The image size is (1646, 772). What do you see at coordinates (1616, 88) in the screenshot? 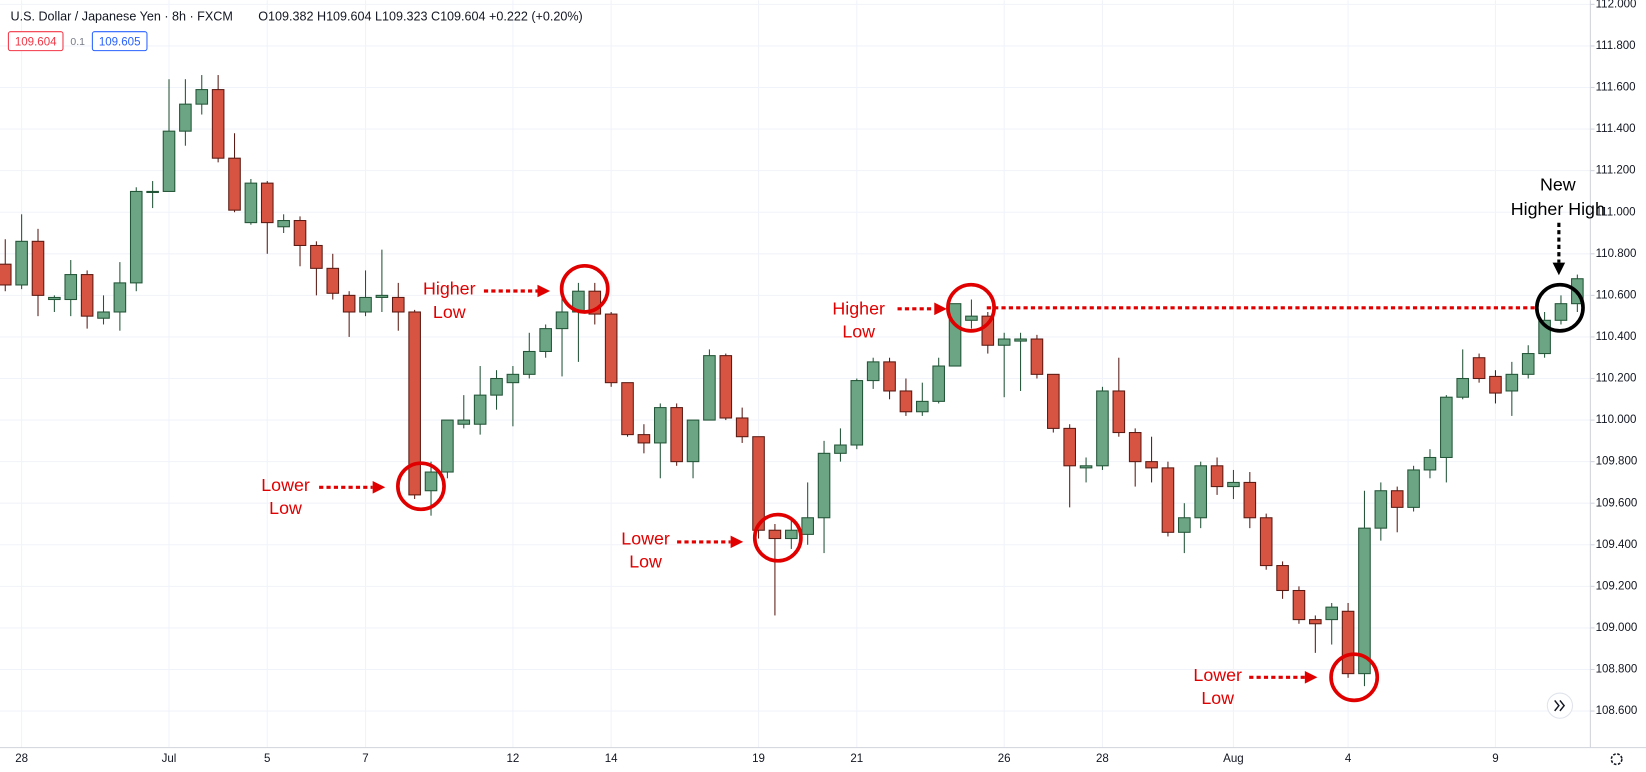
I see `y-tick-label: 111.600` at bounding box center [1616, 88].